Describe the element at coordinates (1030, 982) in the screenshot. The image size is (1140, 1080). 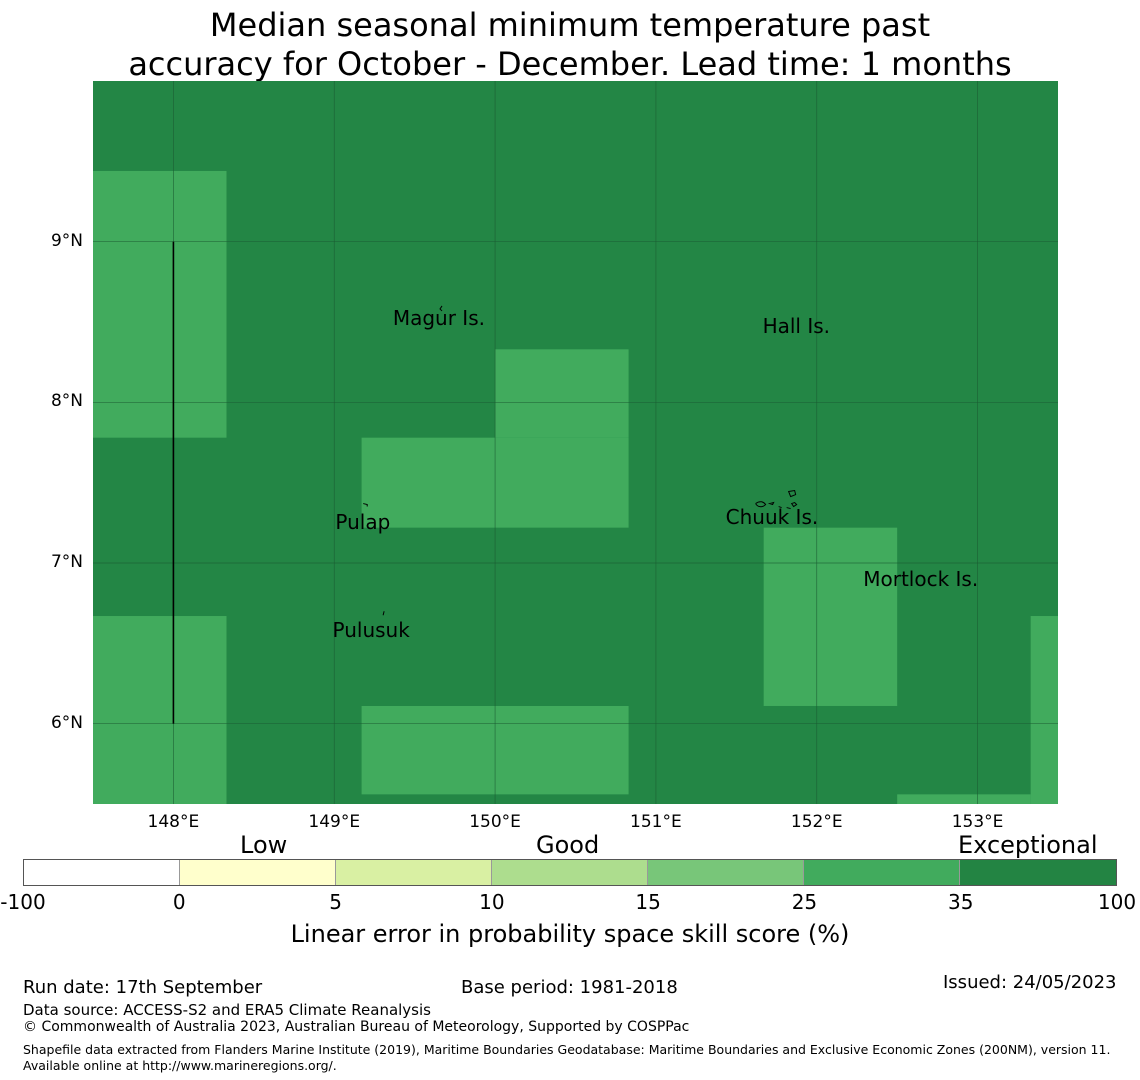
I see `issued-date: Issued: 24/05/2023` at that location.